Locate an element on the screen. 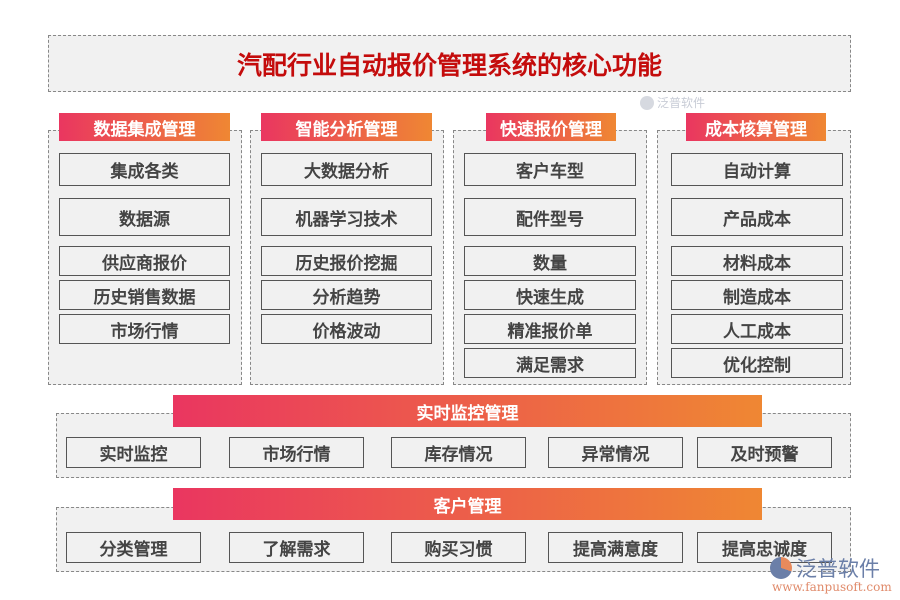  feature-item: 人工成本 is located at coordinates (757, 329).